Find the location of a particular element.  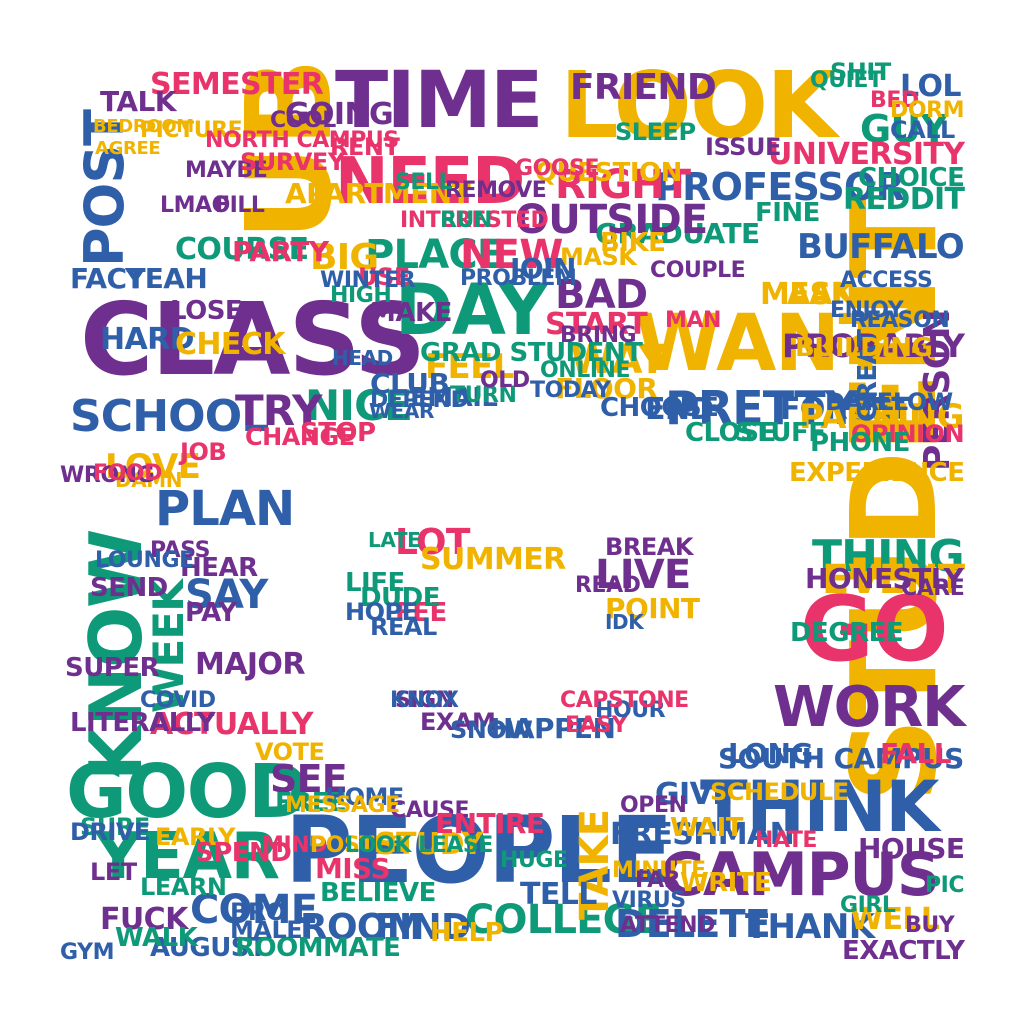

word-semester: SEMESTER is located at coordinates (237, 84).